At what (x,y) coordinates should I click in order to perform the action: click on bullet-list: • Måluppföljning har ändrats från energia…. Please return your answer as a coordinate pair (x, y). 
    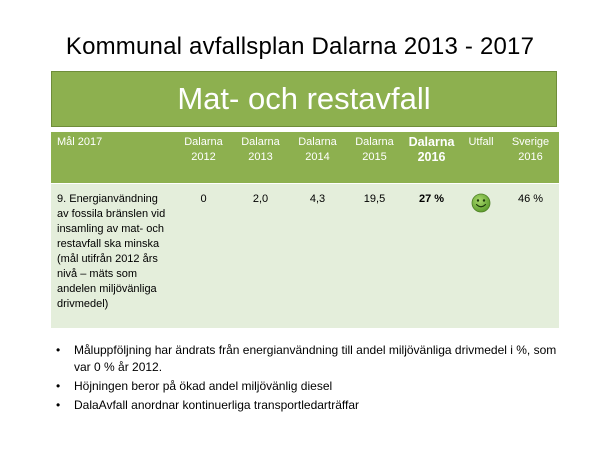
    Looking at the image, I should click on (310, 379).